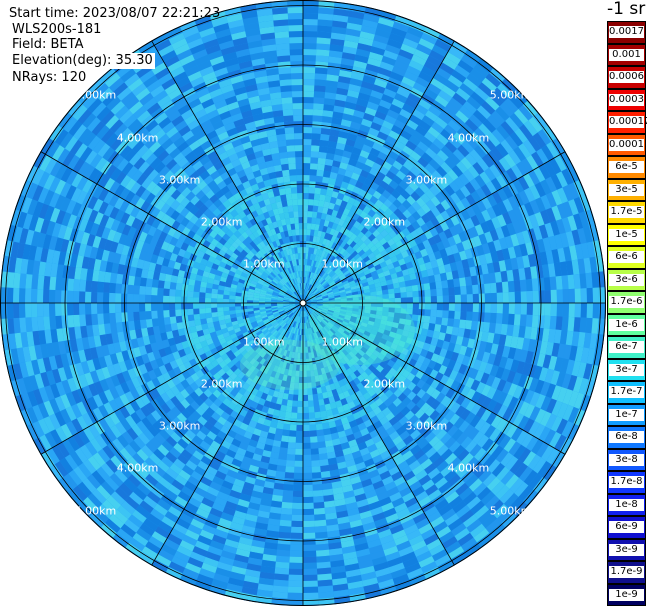 The image size is (647, 607). What do you see at coordinates (626, 369) in the screenshot?
I see `colorbar-label: 3e-7` at bounding box center [626, 369].